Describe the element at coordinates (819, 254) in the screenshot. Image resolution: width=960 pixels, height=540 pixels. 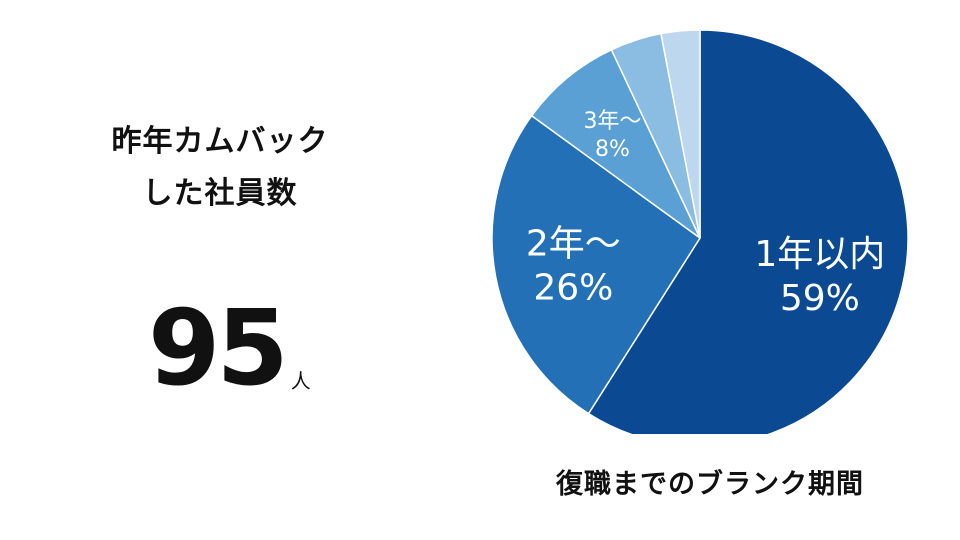
I see `pie-label-1-name: 1年以内` at that location.